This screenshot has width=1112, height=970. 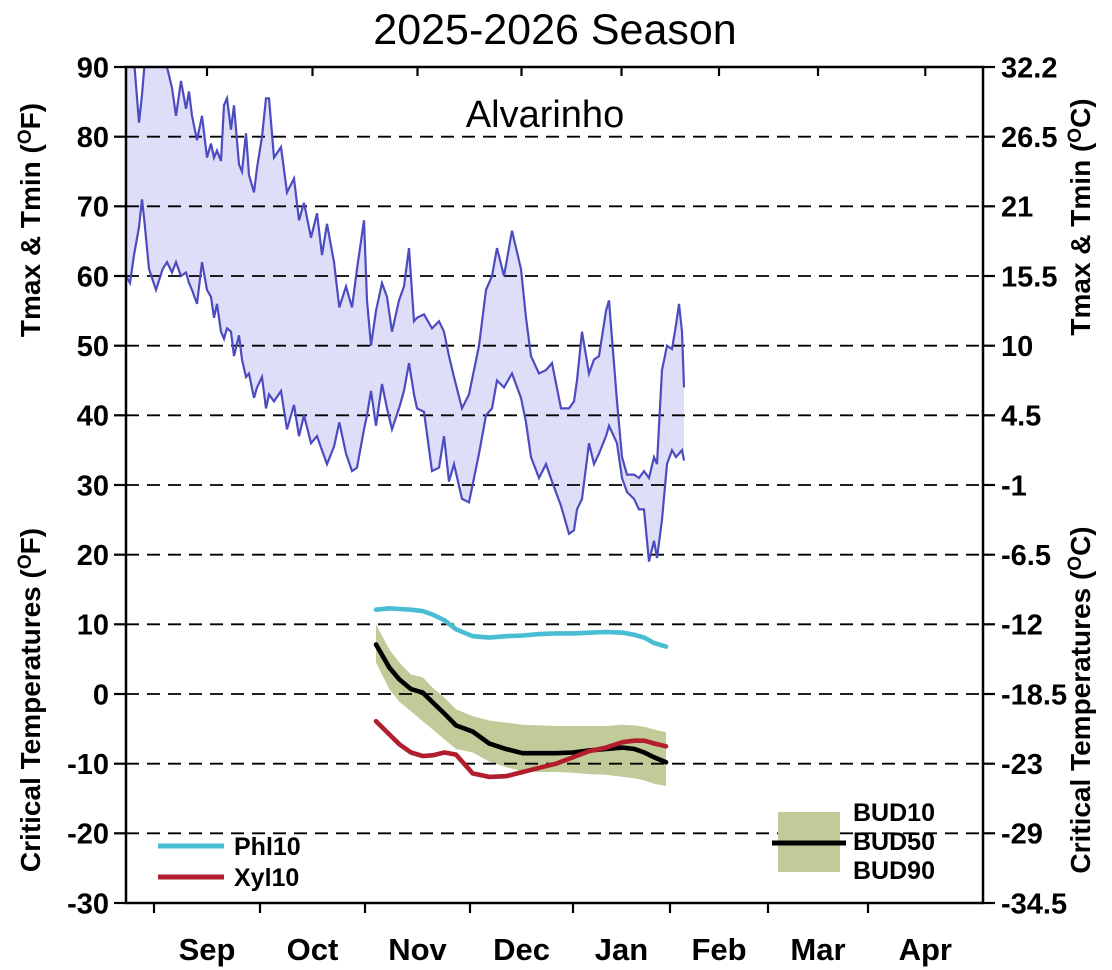 I want to click on legend-bud-hardiness: BUD10 BUD50 BUD90, so click(x=853, y=842).